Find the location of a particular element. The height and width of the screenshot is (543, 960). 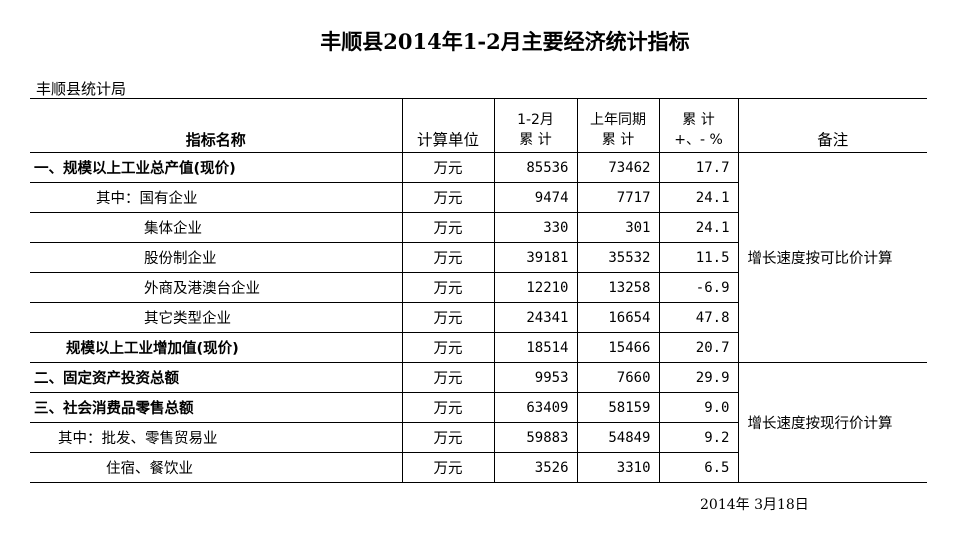

table-row: 股份制企业 万元 39181 35532 11.5 is located at coordinates (478, 257).